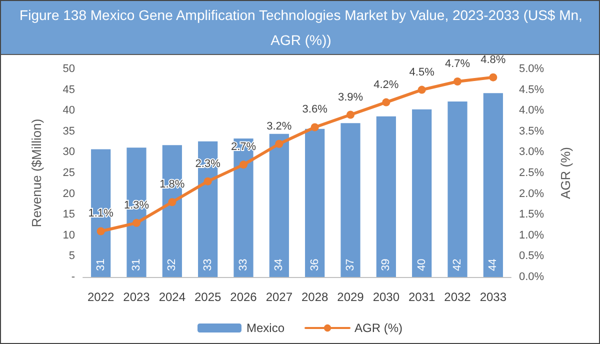 The height and width of the screenshot is (344, 600). Describe the element at coordinates (531, 194) in the screenshot. I see `y2-tick-label: 2.0%` at that location.